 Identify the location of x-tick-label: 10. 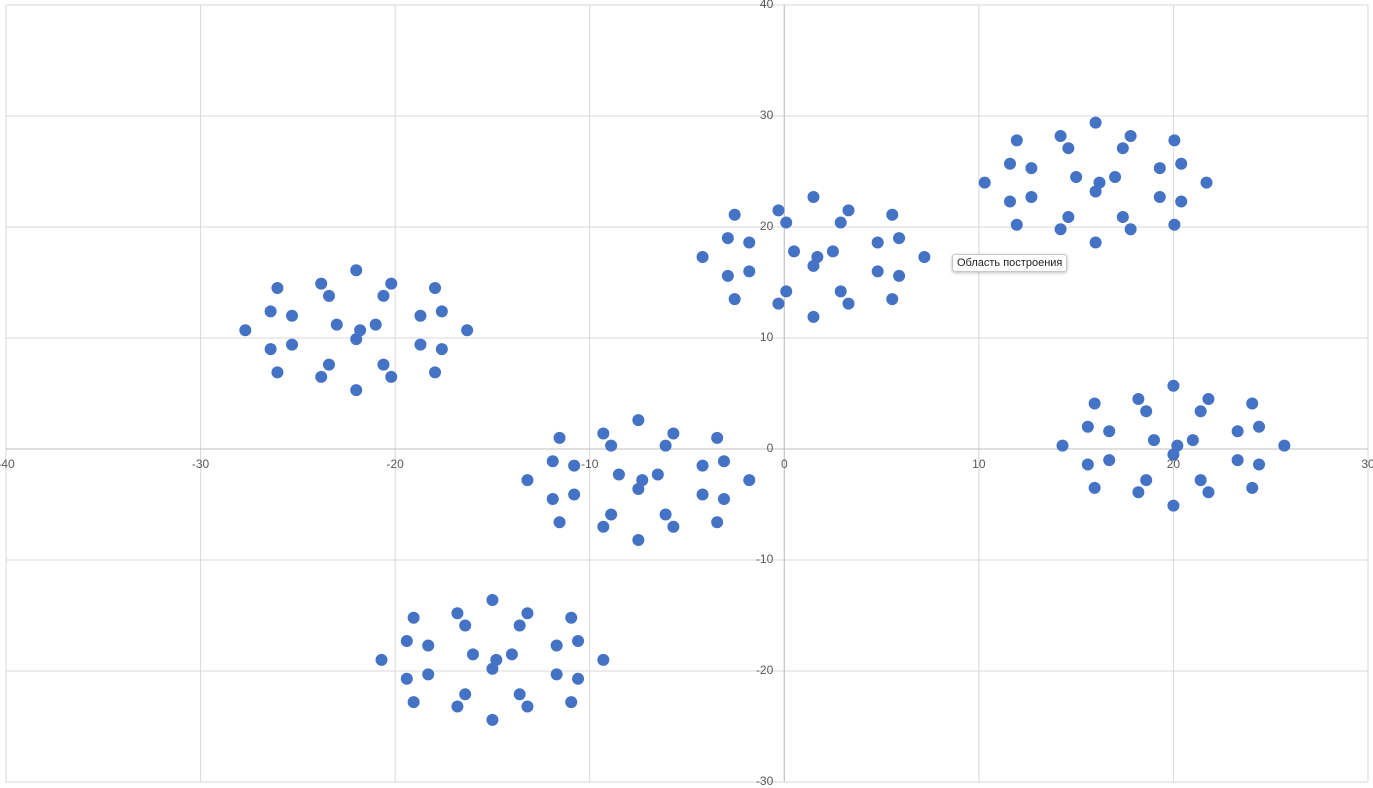
(979, 464).